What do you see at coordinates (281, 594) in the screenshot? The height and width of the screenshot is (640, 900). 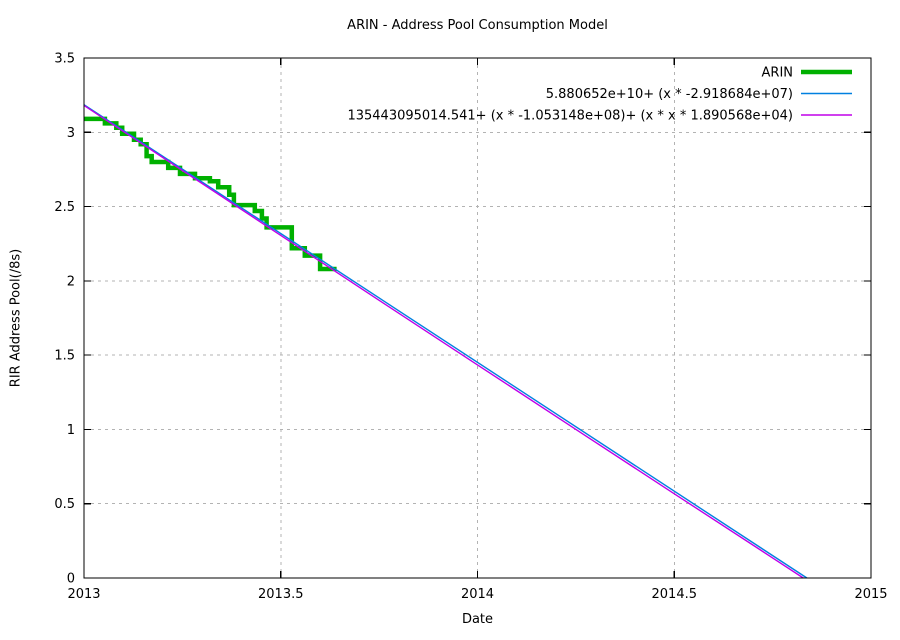 I see `x-tick-label: 2013.5` at bounding box center [281, 594].